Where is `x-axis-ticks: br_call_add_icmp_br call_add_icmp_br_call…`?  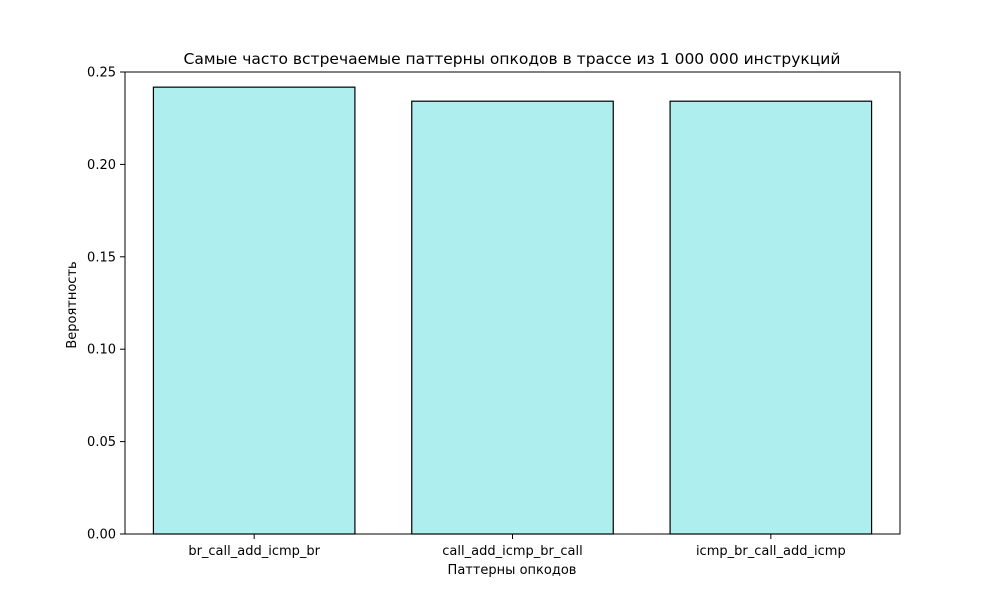
x-axis-ticks: br_call_add_icmp_br call_add_icmp_br_call… is located at coordinates (517, 546).